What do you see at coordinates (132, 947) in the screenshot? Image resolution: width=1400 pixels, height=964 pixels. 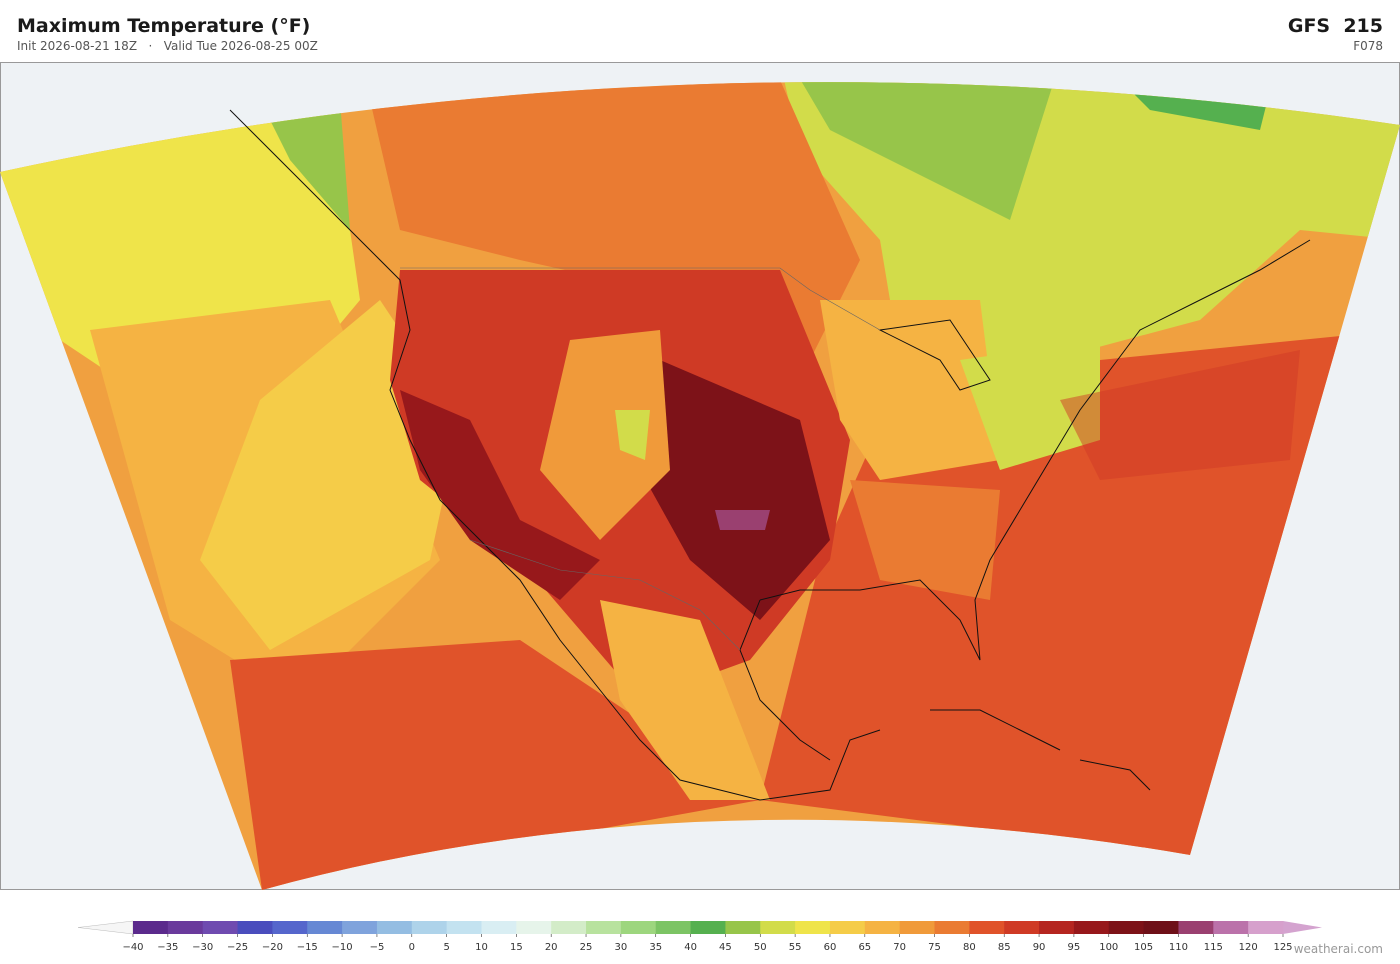 I see `colorbar-tick-label: −40` at bounding box center [132, 947].